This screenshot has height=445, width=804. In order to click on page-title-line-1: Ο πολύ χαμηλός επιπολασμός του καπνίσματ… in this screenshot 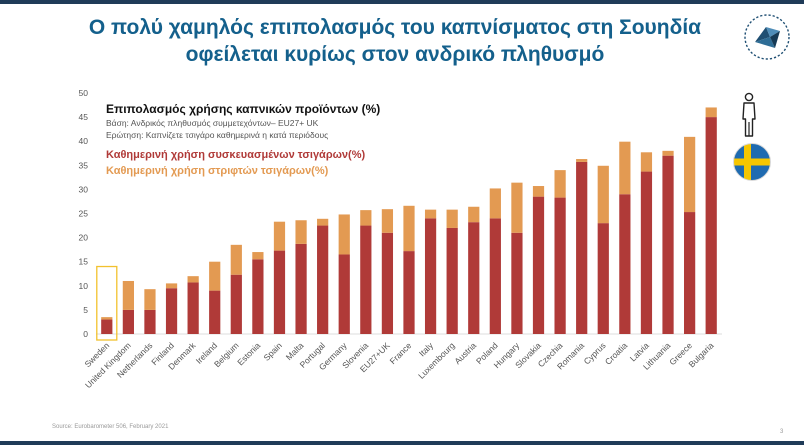, I will do `click(395, 27)`.